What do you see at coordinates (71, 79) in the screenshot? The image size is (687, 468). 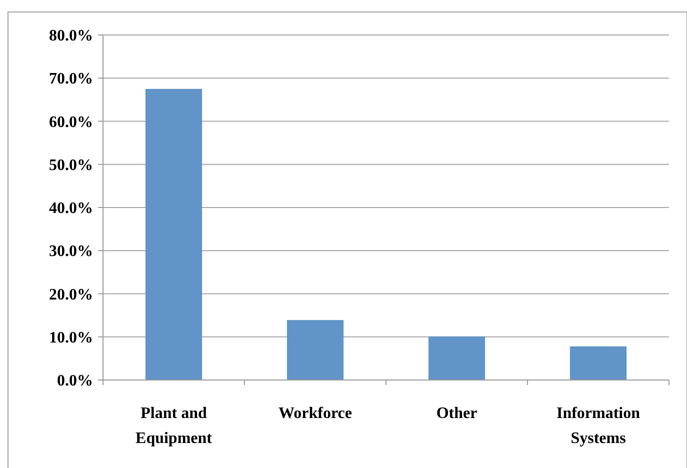 I see `y-tick-label: 70.0%` at bounding box center [71, 79].